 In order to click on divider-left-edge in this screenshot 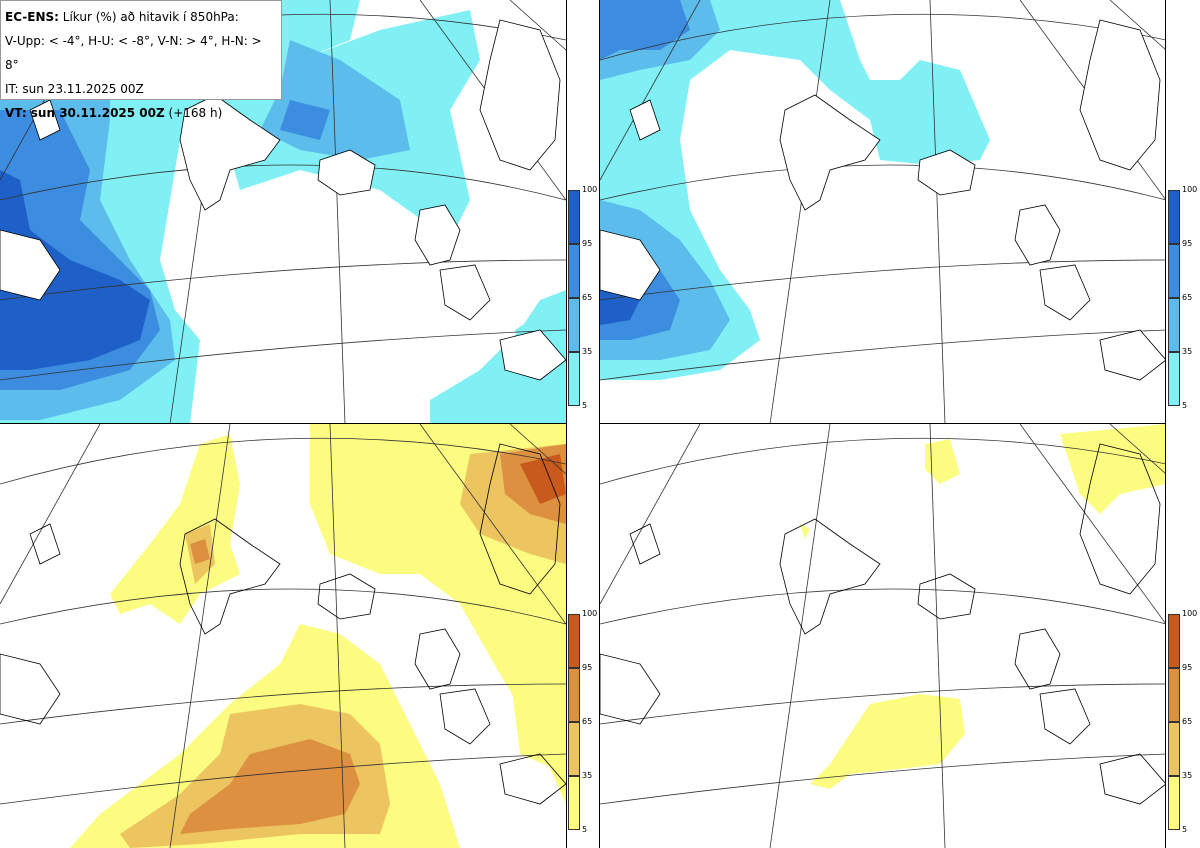, I will do `click(566, 424)`.